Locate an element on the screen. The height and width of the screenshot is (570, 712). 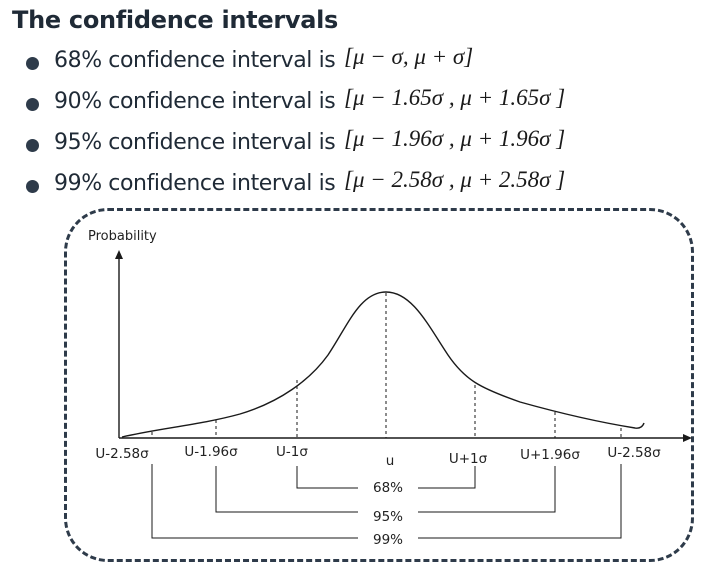
bracket-95-left is located at coordinates (286, 489).